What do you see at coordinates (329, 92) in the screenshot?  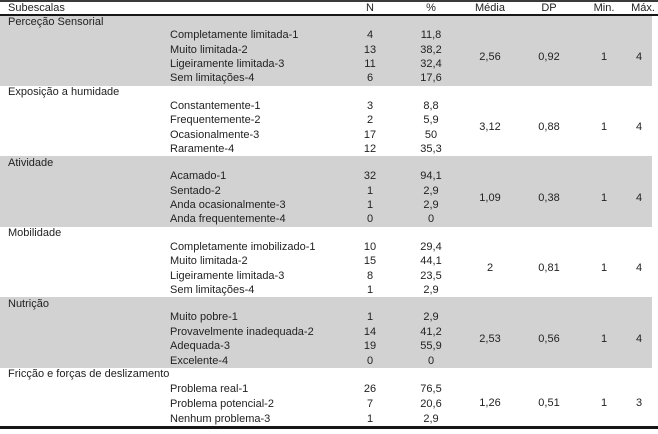 I see `section-title-row: Exposição a humidade` at bounding box center [329, 92].